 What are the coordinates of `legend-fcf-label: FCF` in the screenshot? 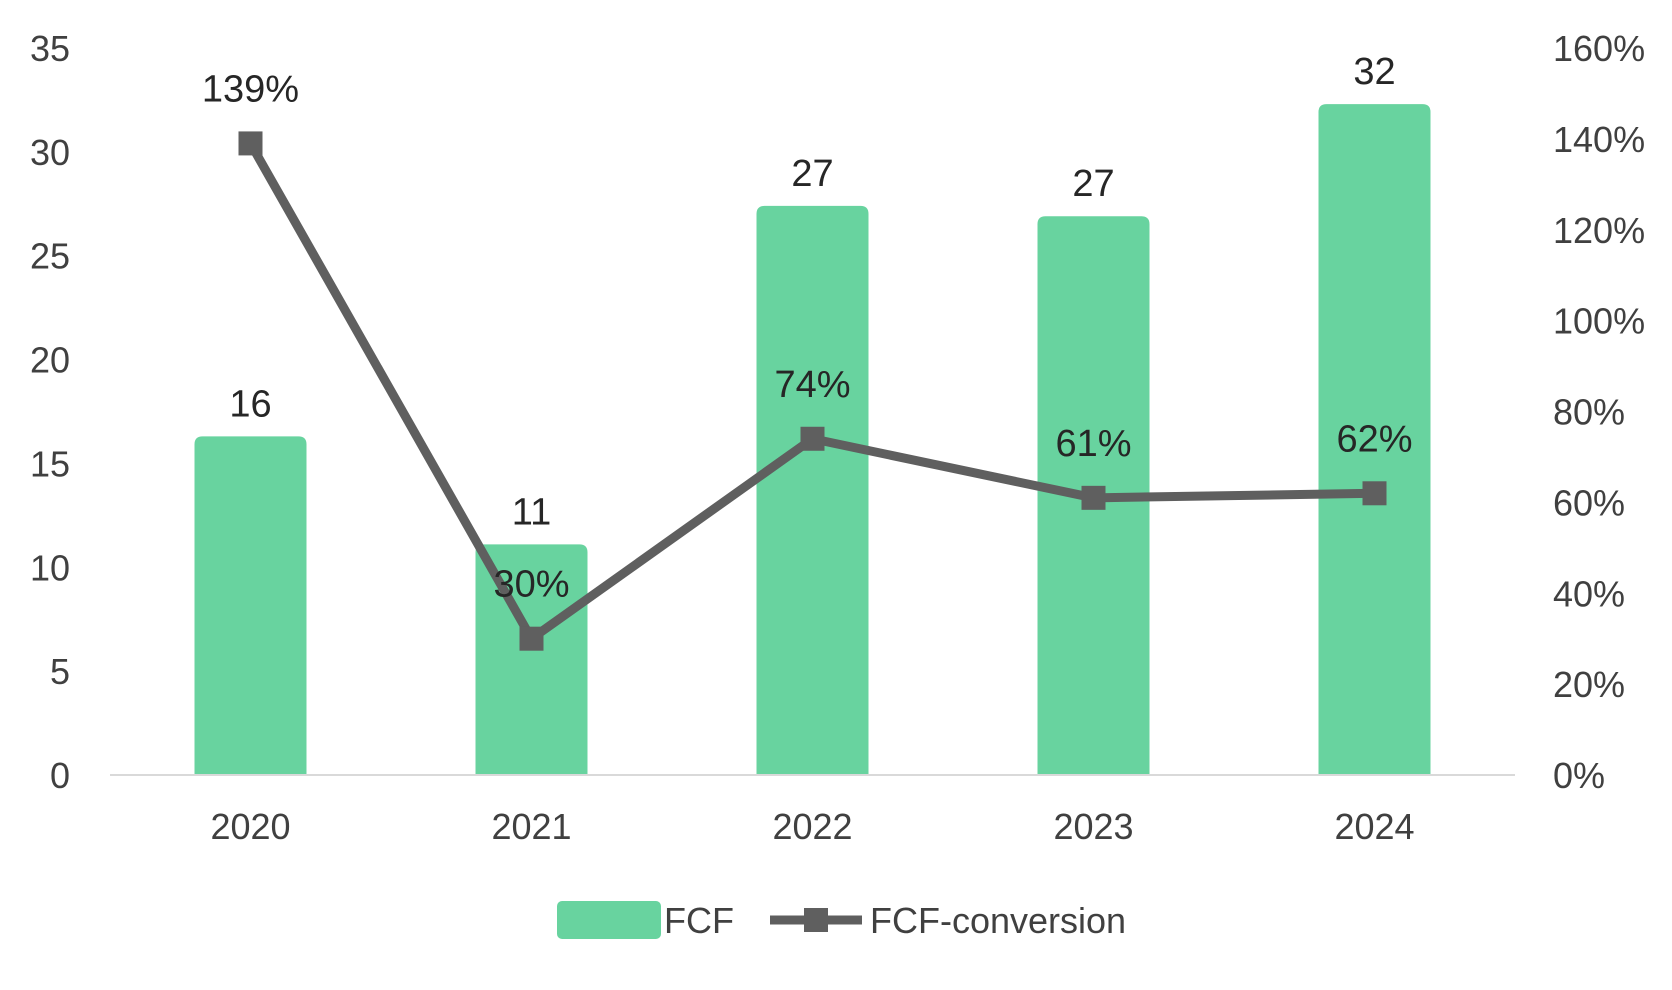 It's located at (699, 920).